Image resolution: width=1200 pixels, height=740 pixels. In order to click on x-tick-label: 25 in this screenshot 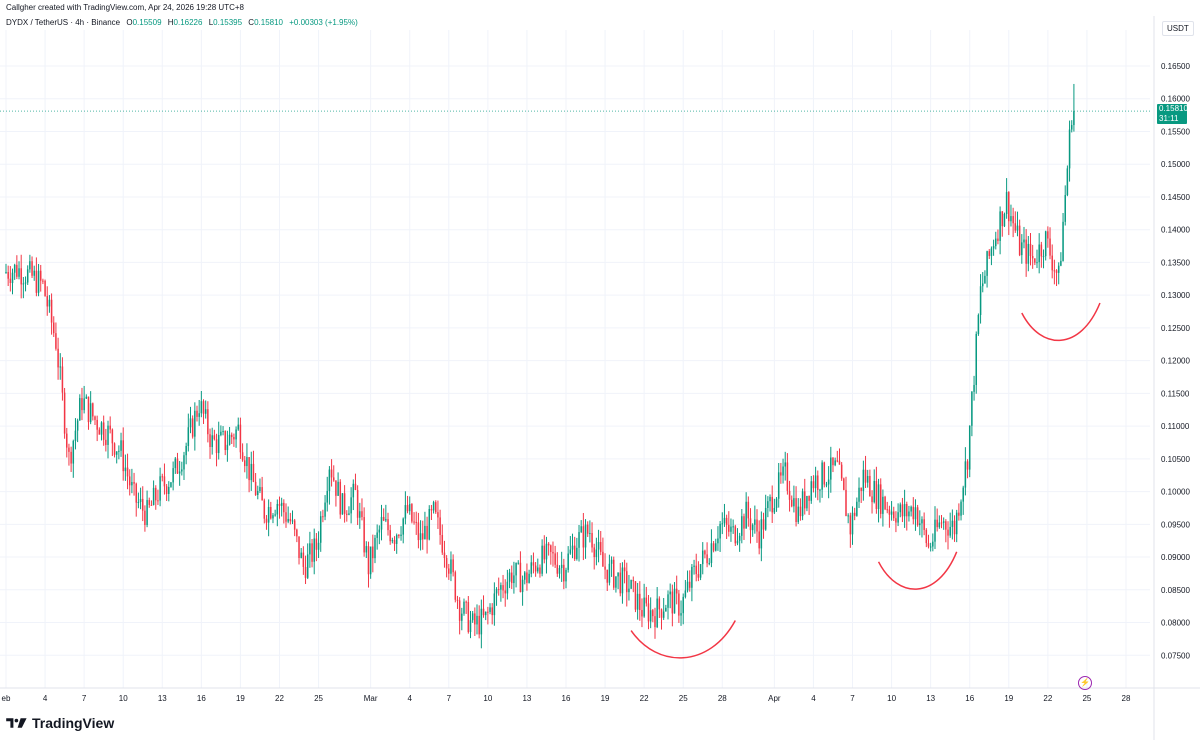, I will do `click(1086, 698)`.